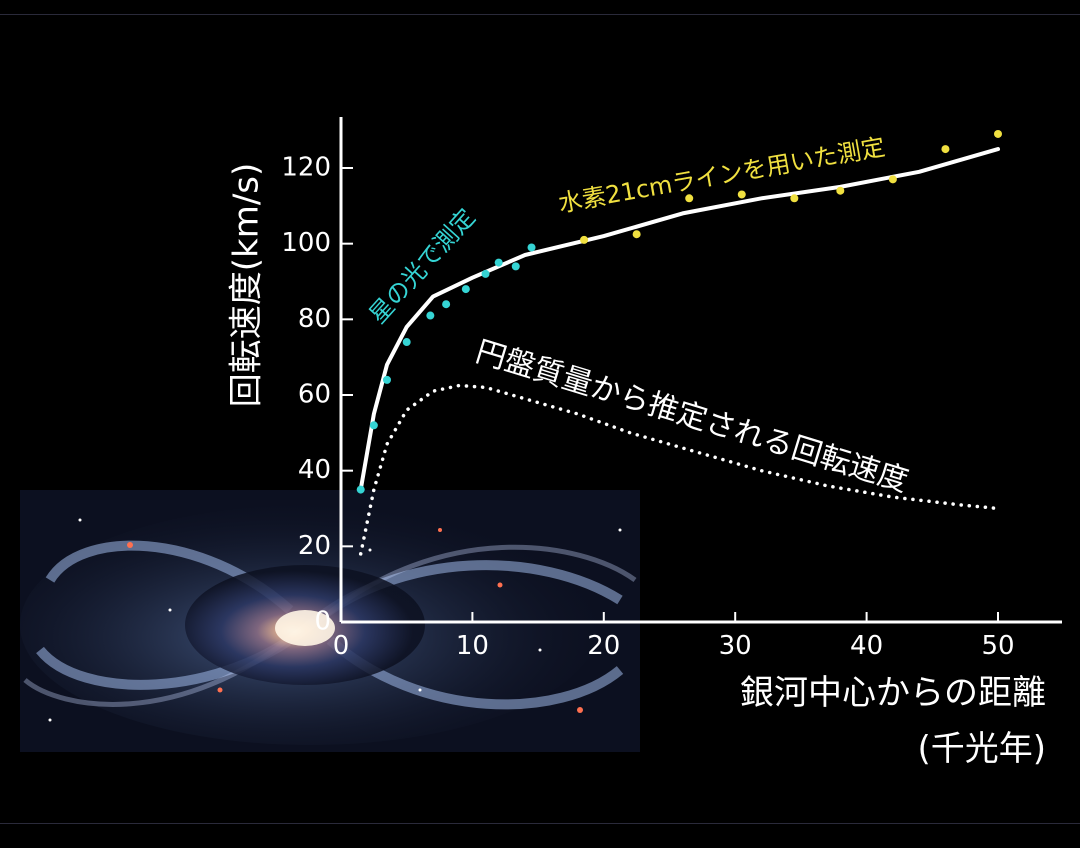 This screenshot has width=1080, height=848. I want to click on y-tick-label: 40, so click(314, 470).